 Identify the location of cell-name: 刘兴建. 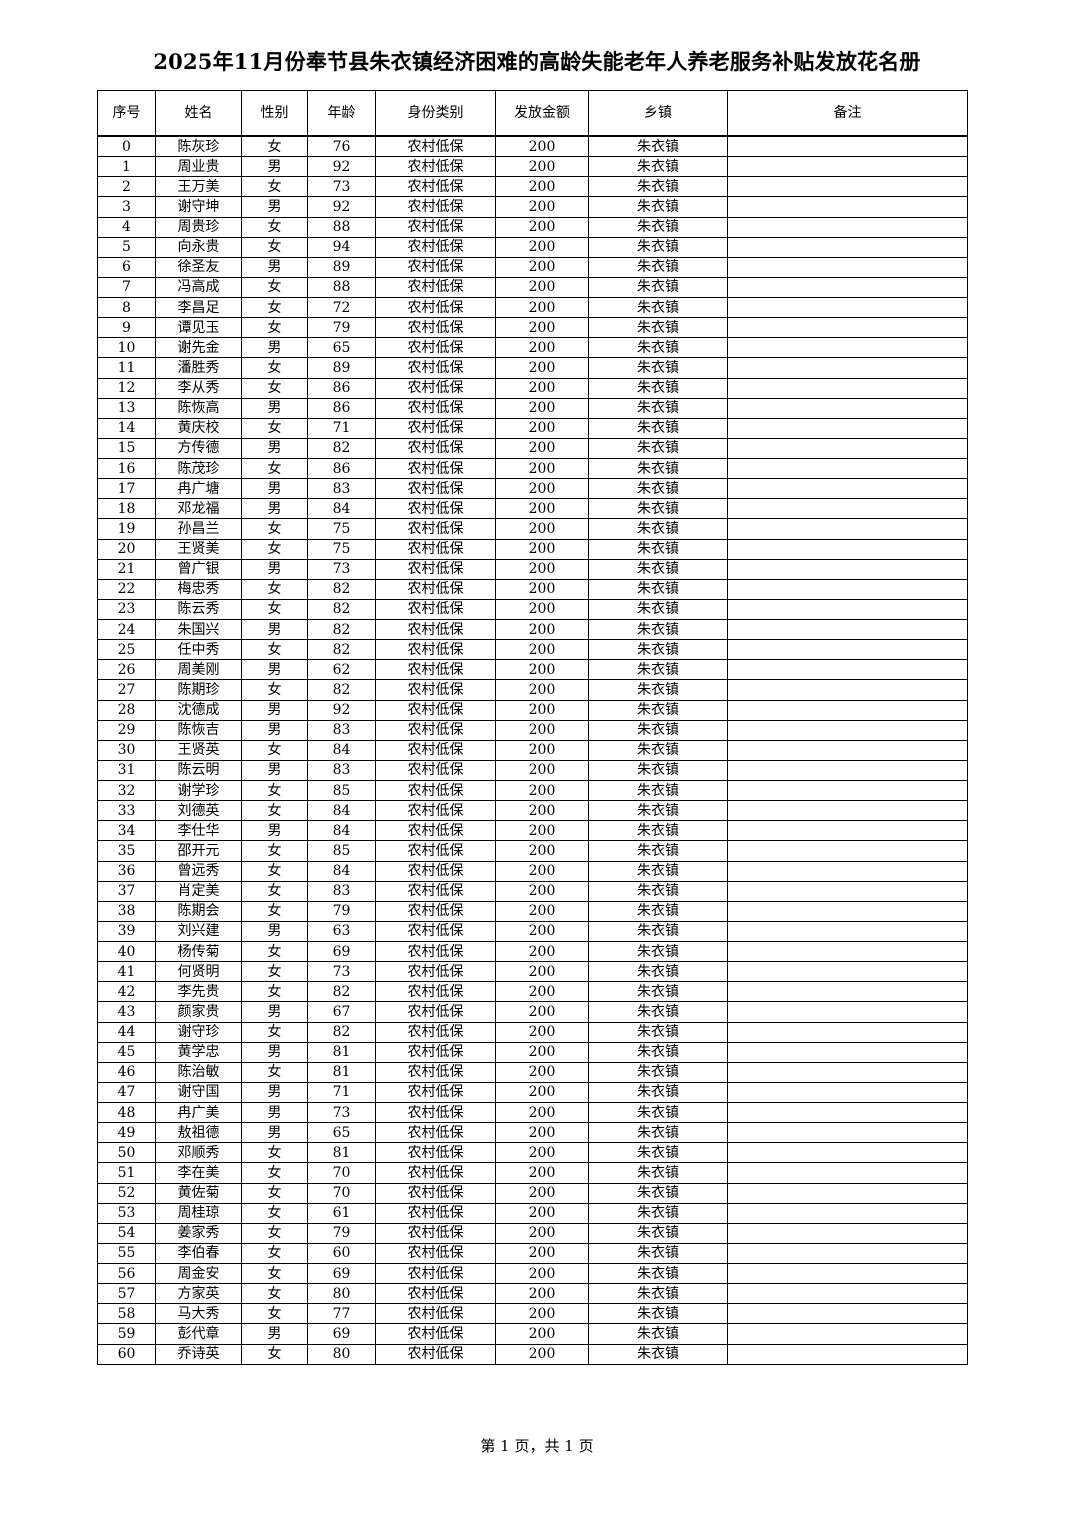
(198, 931).